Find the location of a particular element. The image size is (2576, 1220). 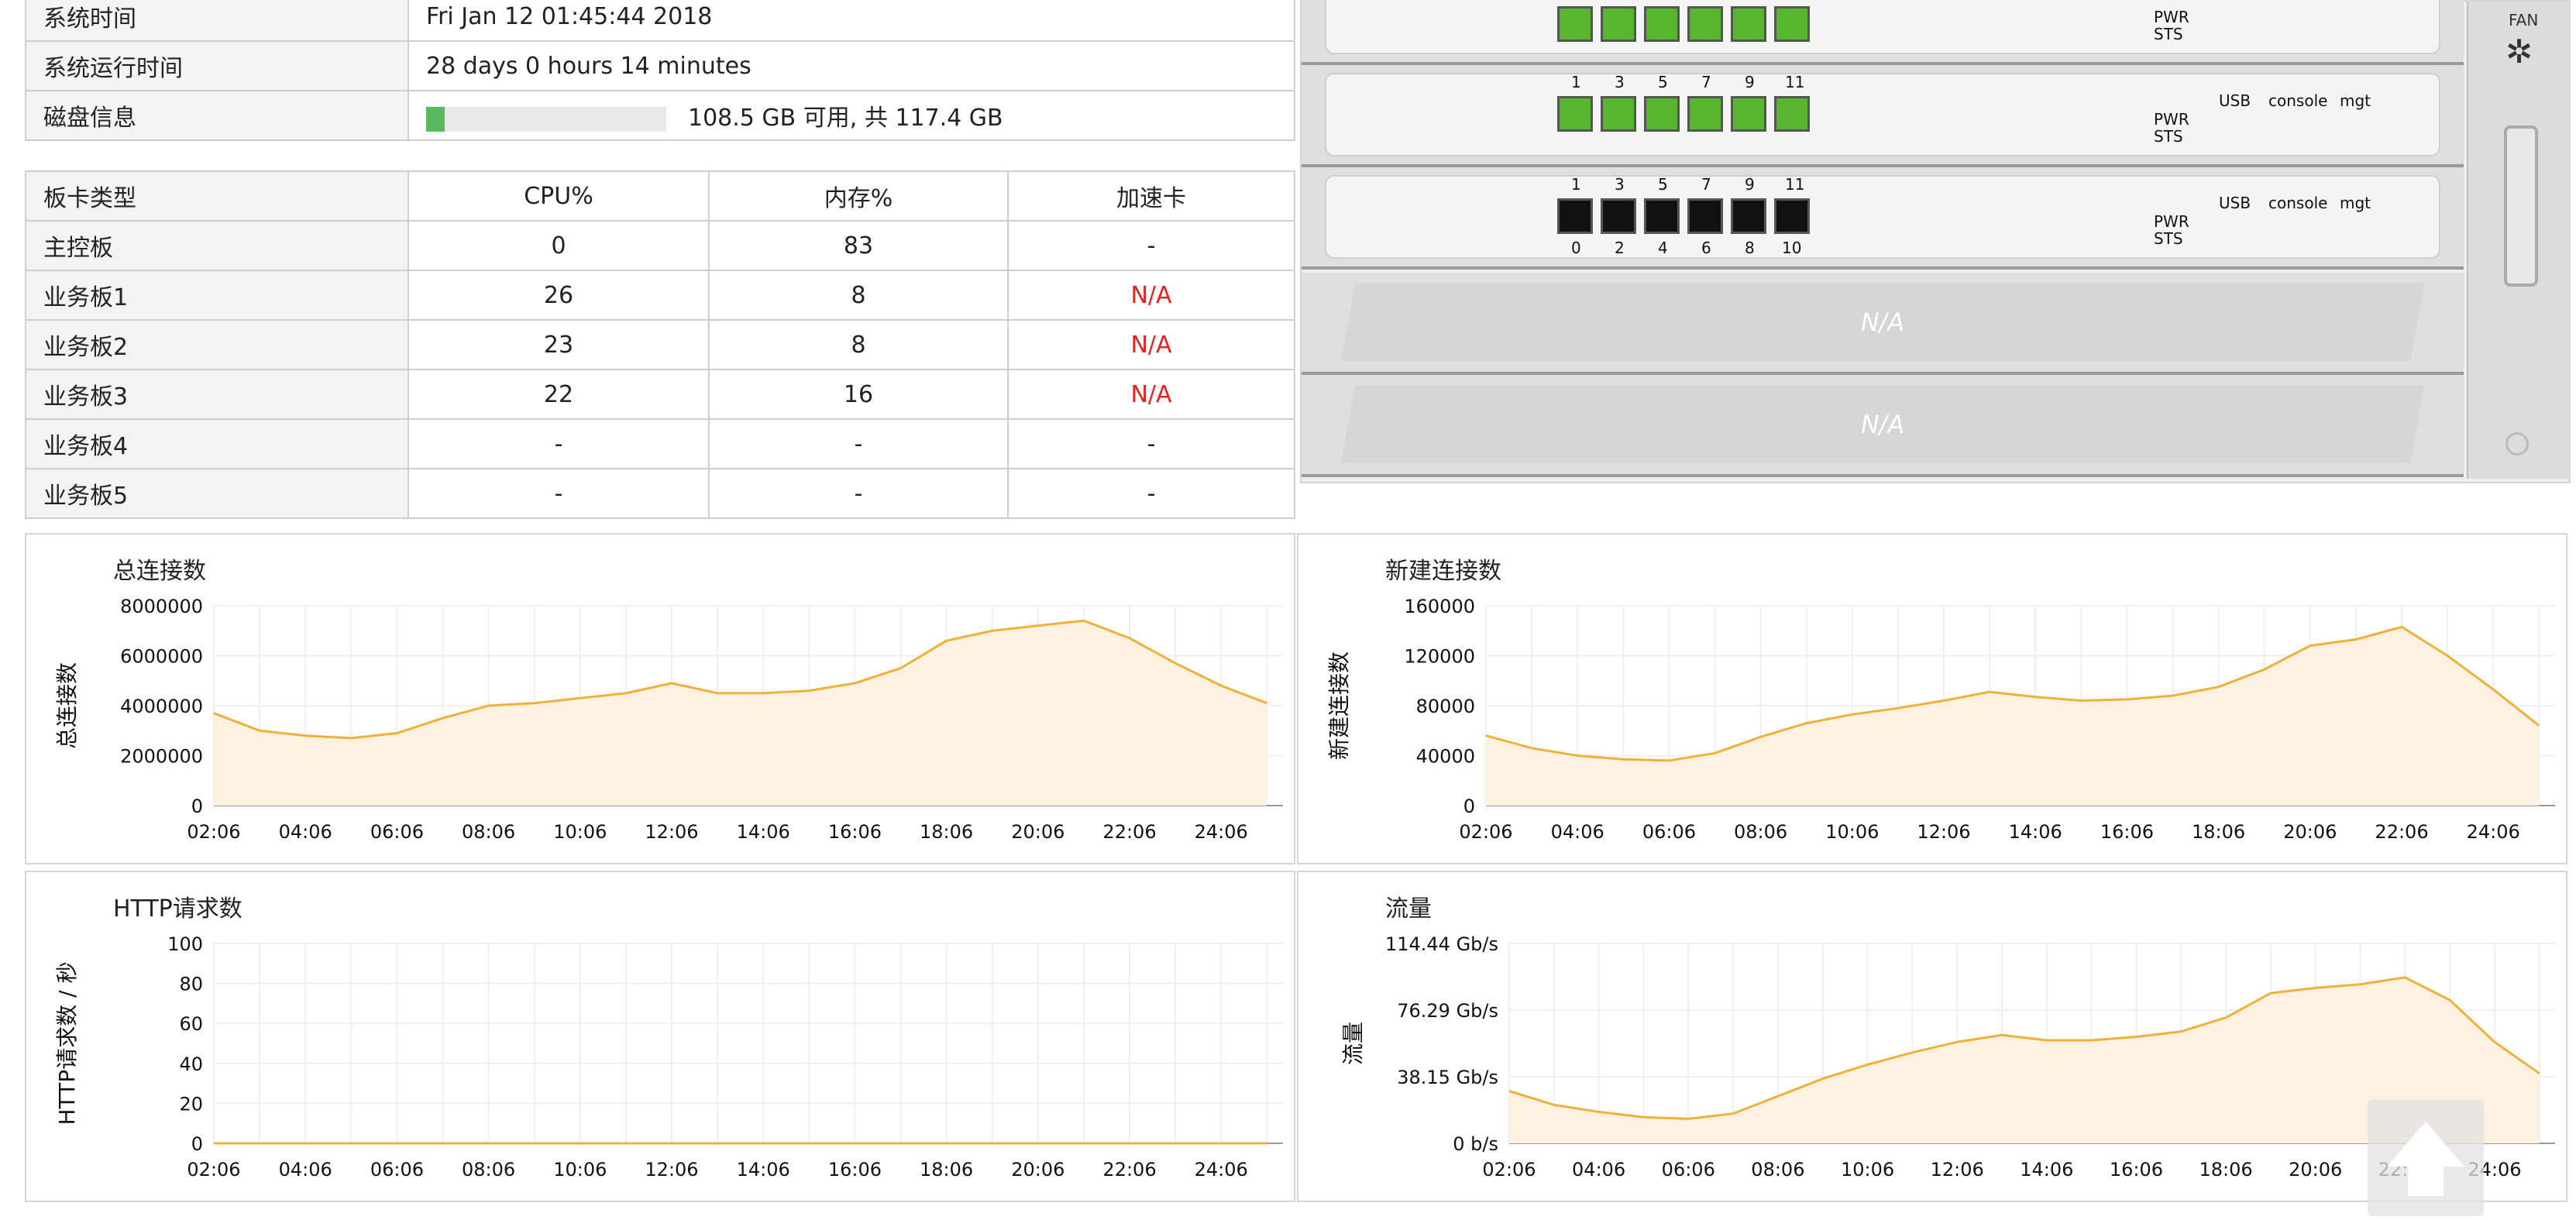

empty-slot-label: N/A is located at coordinates (1882, 322).